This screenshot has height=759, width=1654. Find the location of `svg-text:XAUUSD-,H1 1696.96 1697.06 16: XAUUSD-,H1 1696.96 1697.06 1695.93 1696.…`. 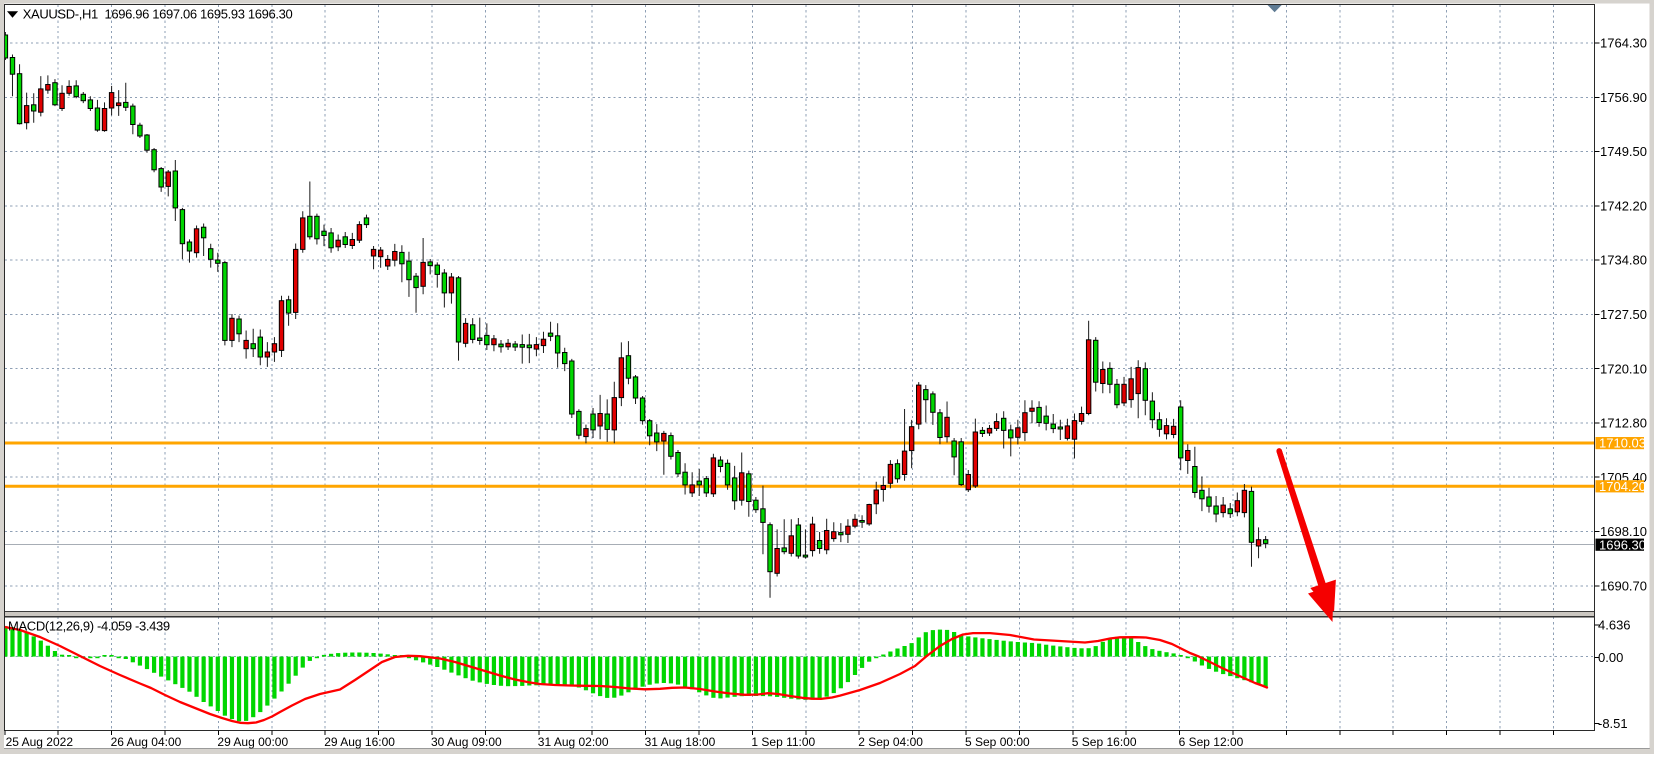

svg-text:XAUUSD-,H1 1696.96 1697.06 16: XAUUSD-,H1 1696.96 1697.06 1695.93 1696.… is located at coordinates (158, 14).